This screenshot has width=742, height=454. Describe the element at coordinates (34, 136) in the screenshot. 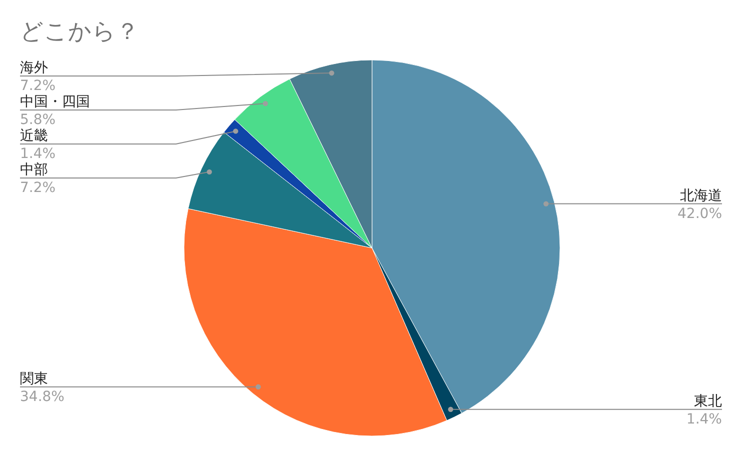

I see `slice-label: 近畿` at that location.